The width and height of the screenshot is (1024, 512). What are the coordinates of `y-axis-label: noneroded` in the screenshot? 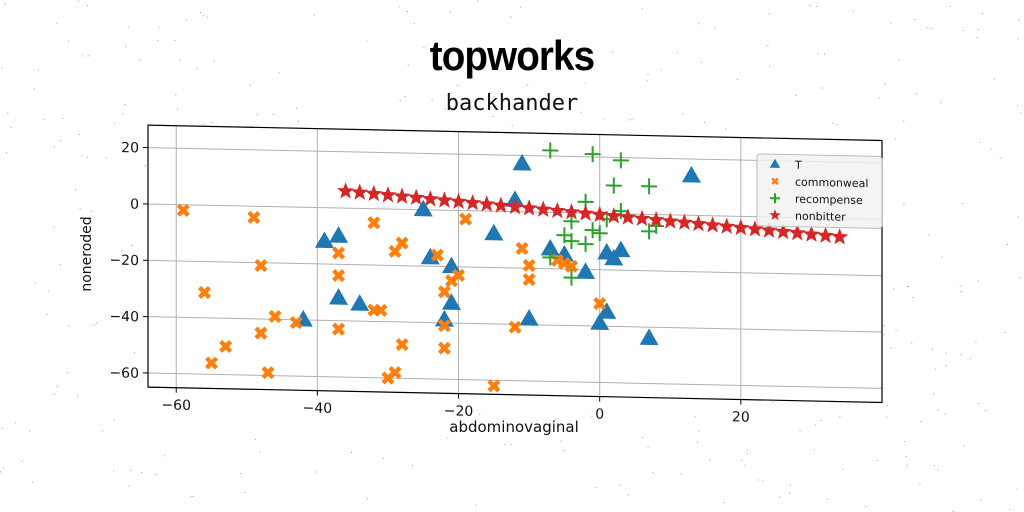 It's located at (87, 253).